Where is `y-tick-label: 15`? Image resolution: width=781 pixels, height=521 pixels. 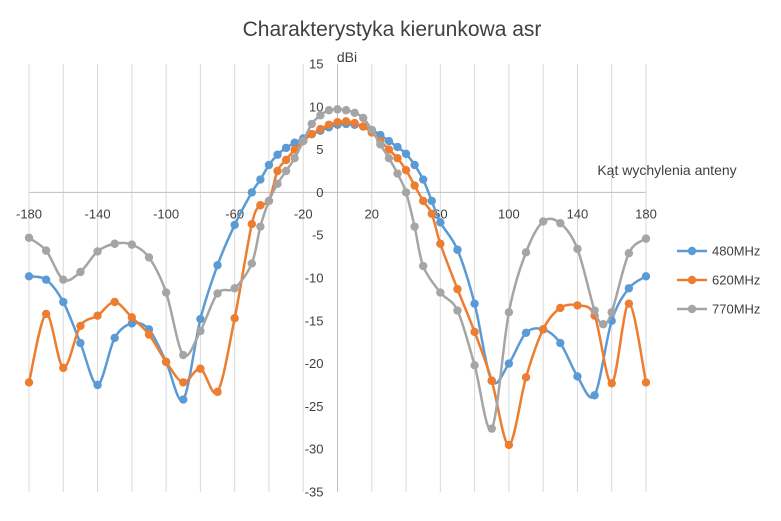
y-tick-label: 15 is located at coordinates (316, 64).